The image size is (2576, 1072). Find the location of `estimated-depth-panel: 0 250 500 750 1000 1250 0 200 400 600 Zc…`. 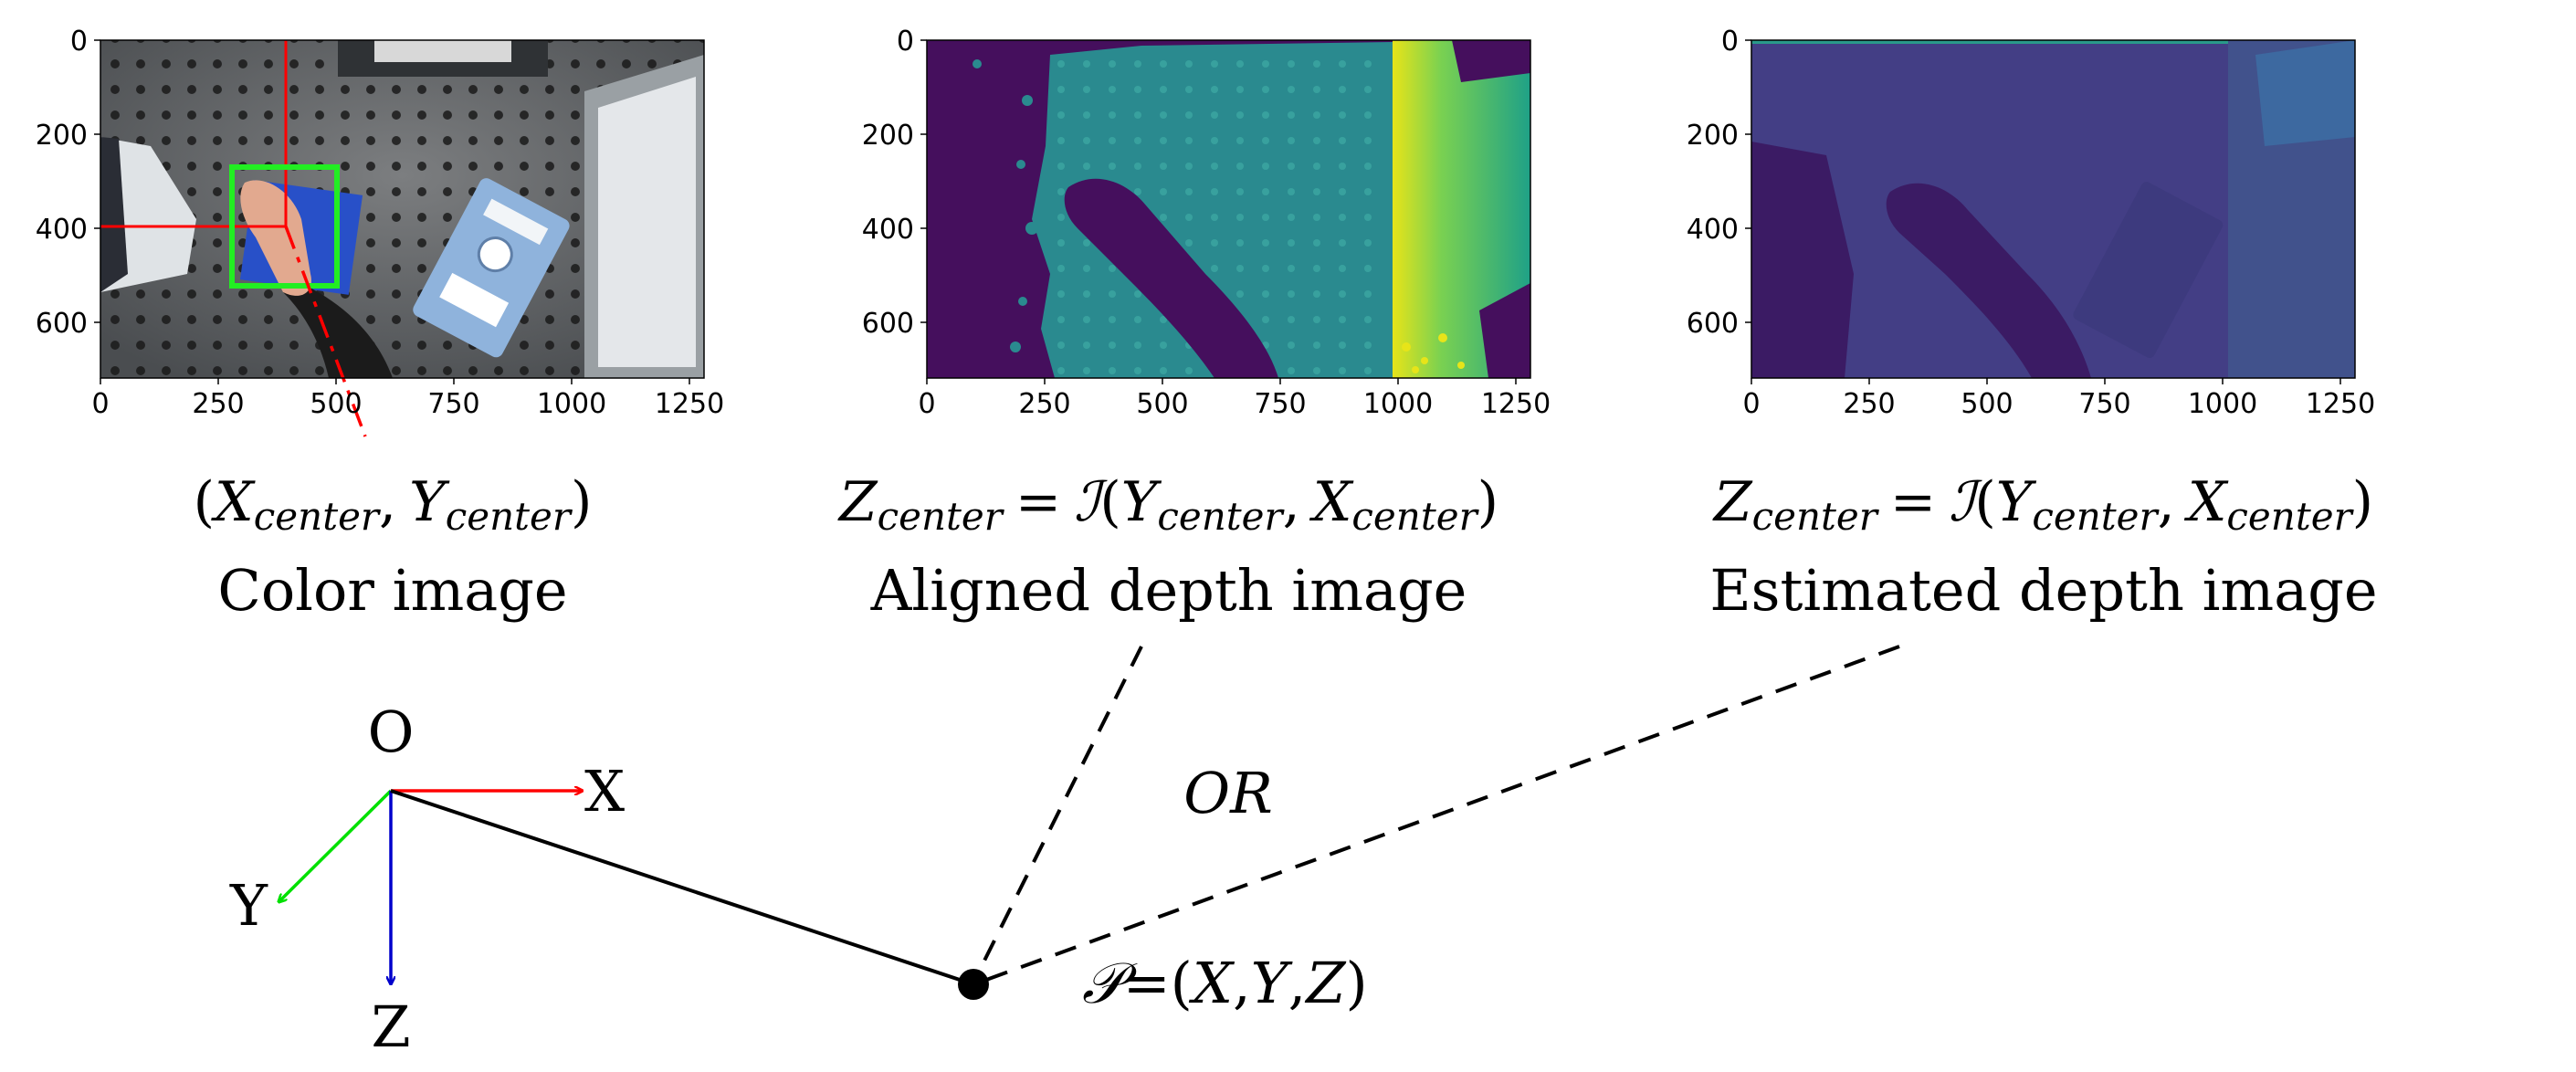

estimated-depth-panel: 0 250 500 750 1000 1250 0 200 400 600 Zc… is located at coordinates (2032, 325).